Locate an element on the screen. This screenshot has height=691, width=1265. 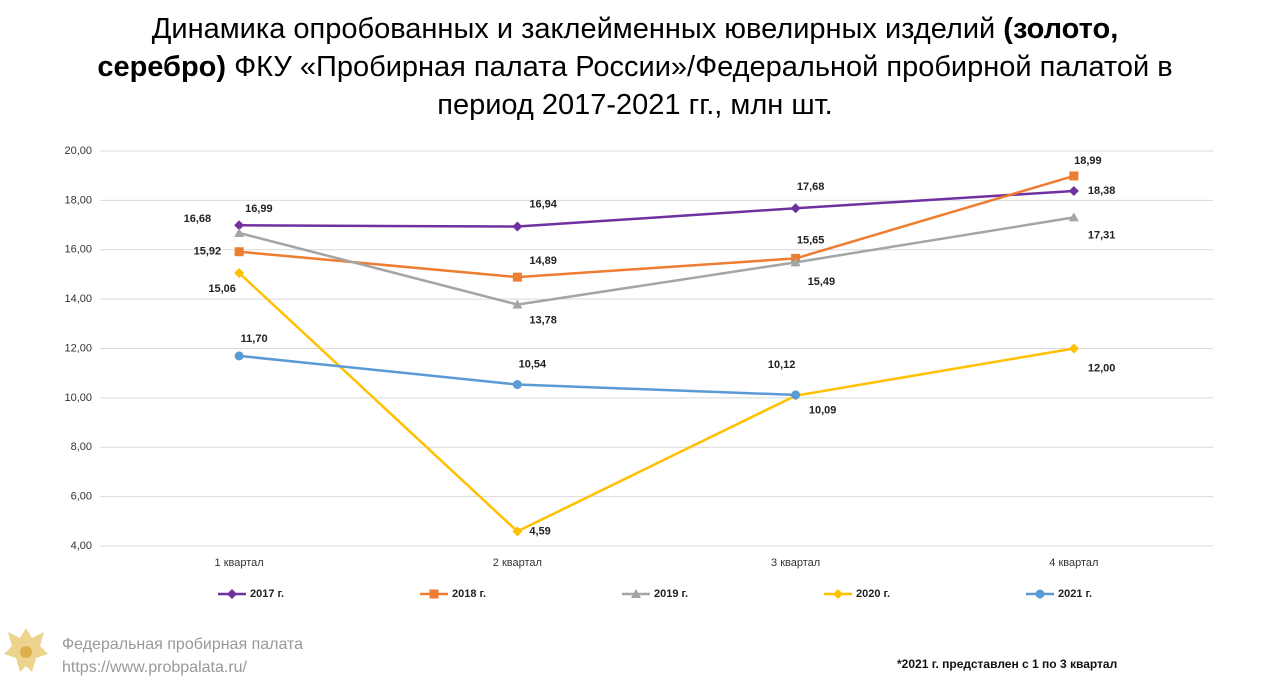
legend-label: 2018 г. is located at coordinates (469, 594).